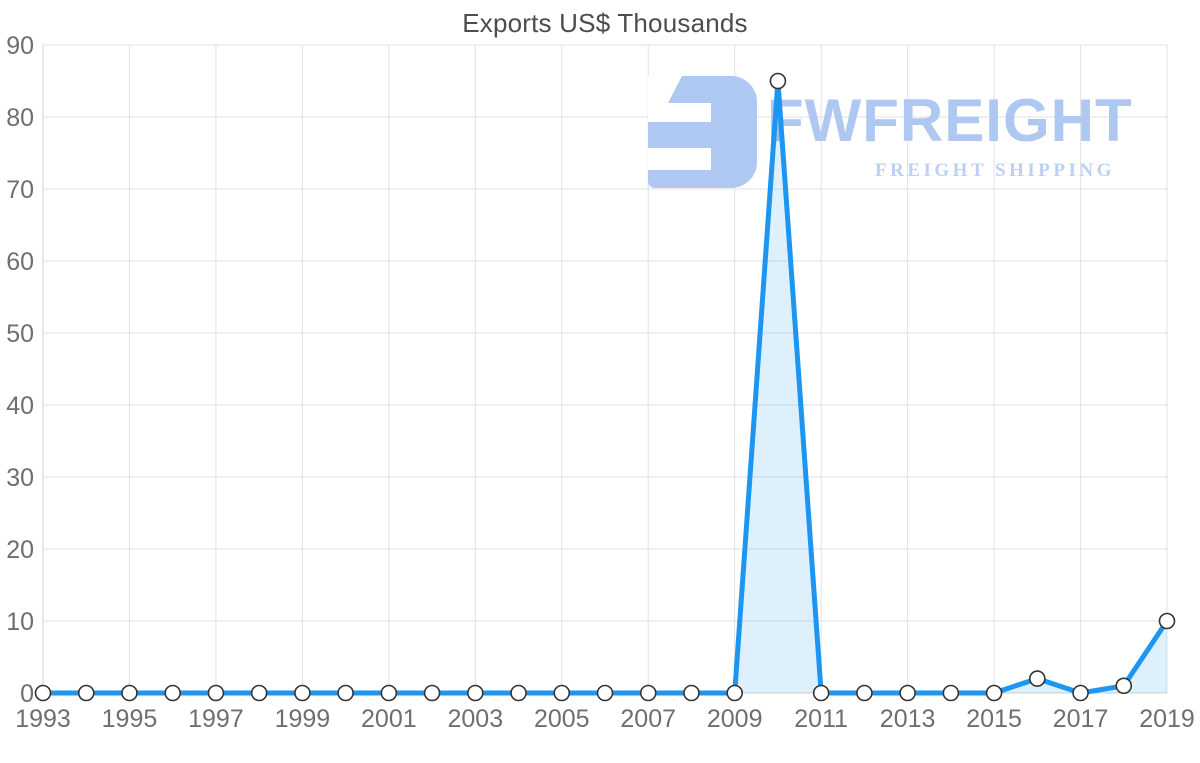  What do you see at coordinates (951, 693) in the screenshot?
I see `data-point-2014` at bounding box center [951, 693].